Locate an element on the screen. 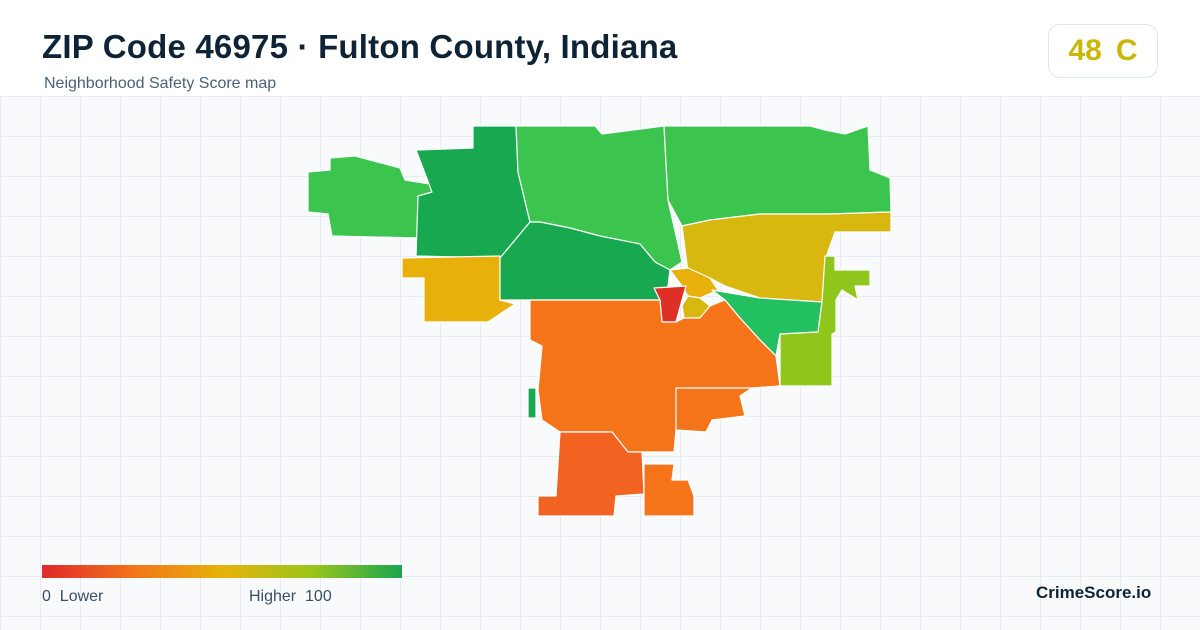  legend-max: Higher 100 is located at coordinates (290, 597).